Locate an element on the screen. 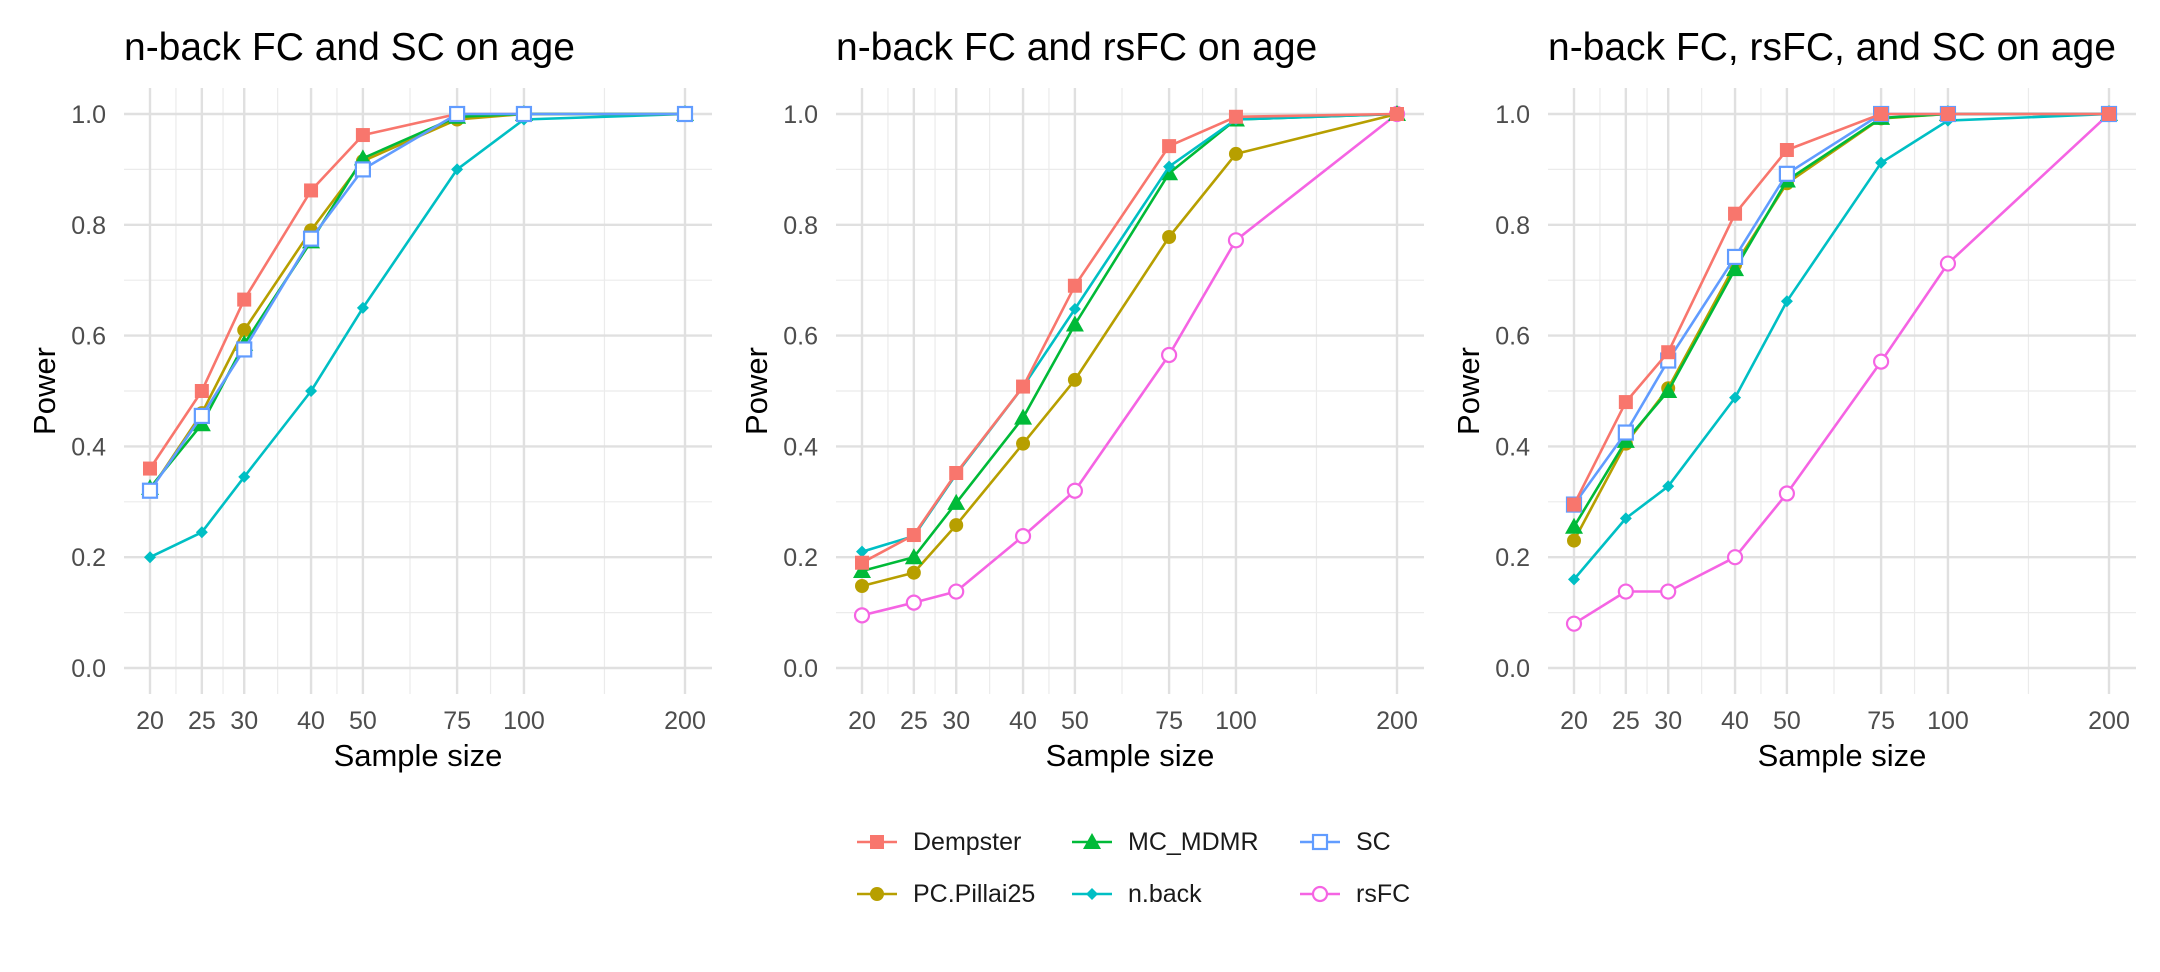  legend-item: n.back is located at coordinates (1136, 894).